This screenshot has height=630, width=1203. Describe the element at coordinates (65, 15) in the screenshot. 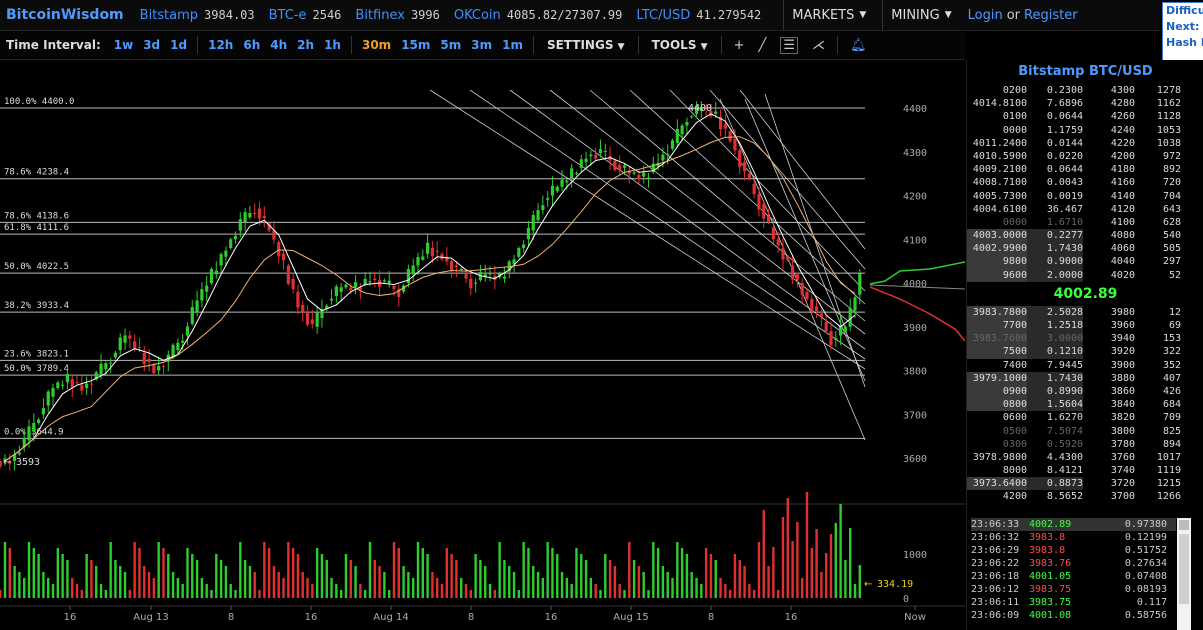

I see `brand-logo: BitcoinWisdom` at that location.